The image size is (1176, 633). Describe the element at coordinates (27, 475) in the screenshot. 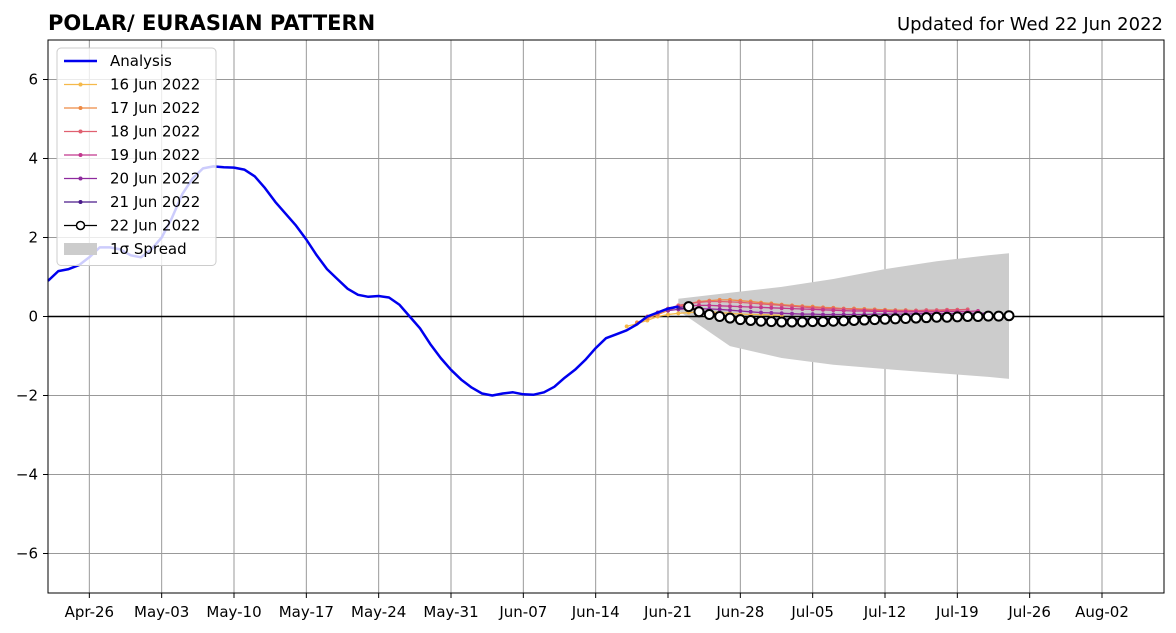

I see `y-tick-label: −4` at that location.